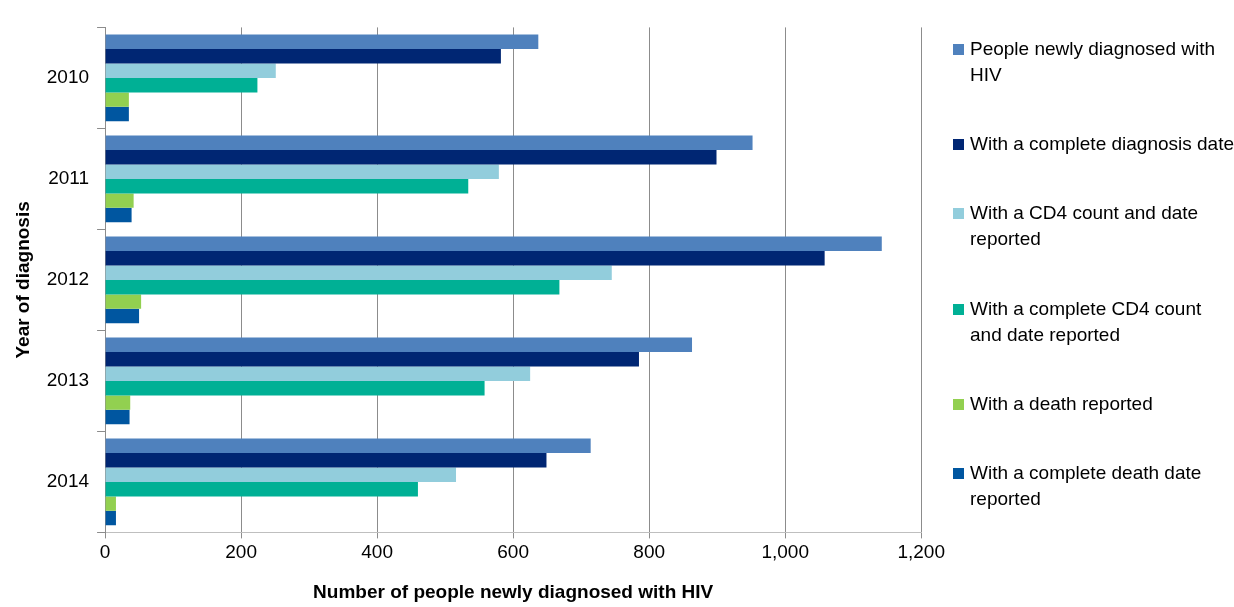 The image size is (1234, 607). I want to click on x-tick-label: 800, so click(649, 552).